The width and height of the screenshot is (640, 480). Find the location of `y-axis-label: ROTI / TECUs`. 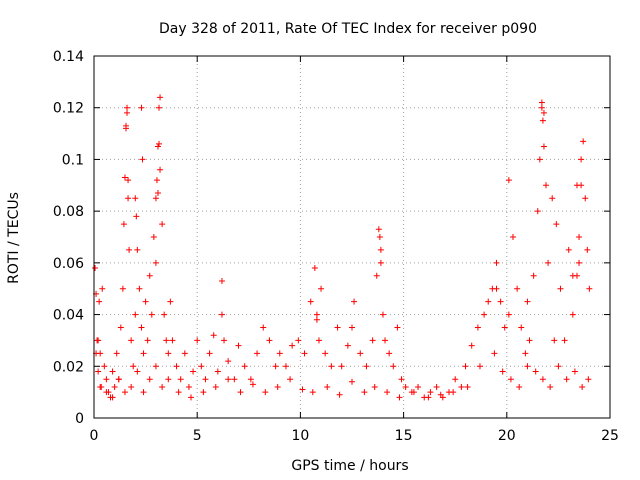

y-axis-label: ROTI / TECUs is located at coordinates (14, 238).